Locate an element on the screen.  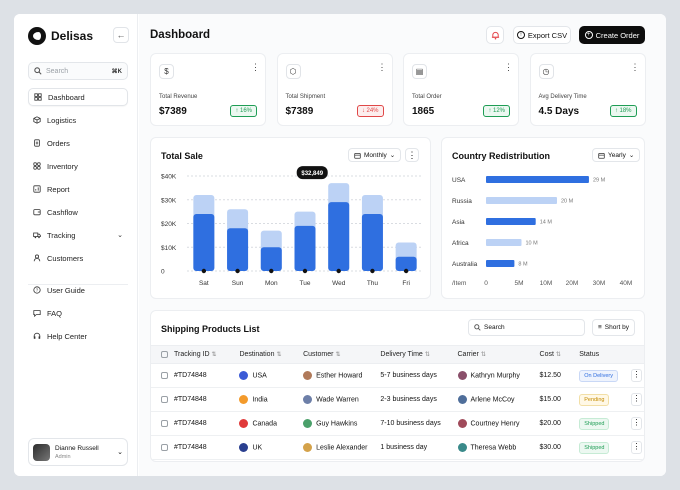
column-header: Delivery Time ⇅ is located at coordinates (416, 354).